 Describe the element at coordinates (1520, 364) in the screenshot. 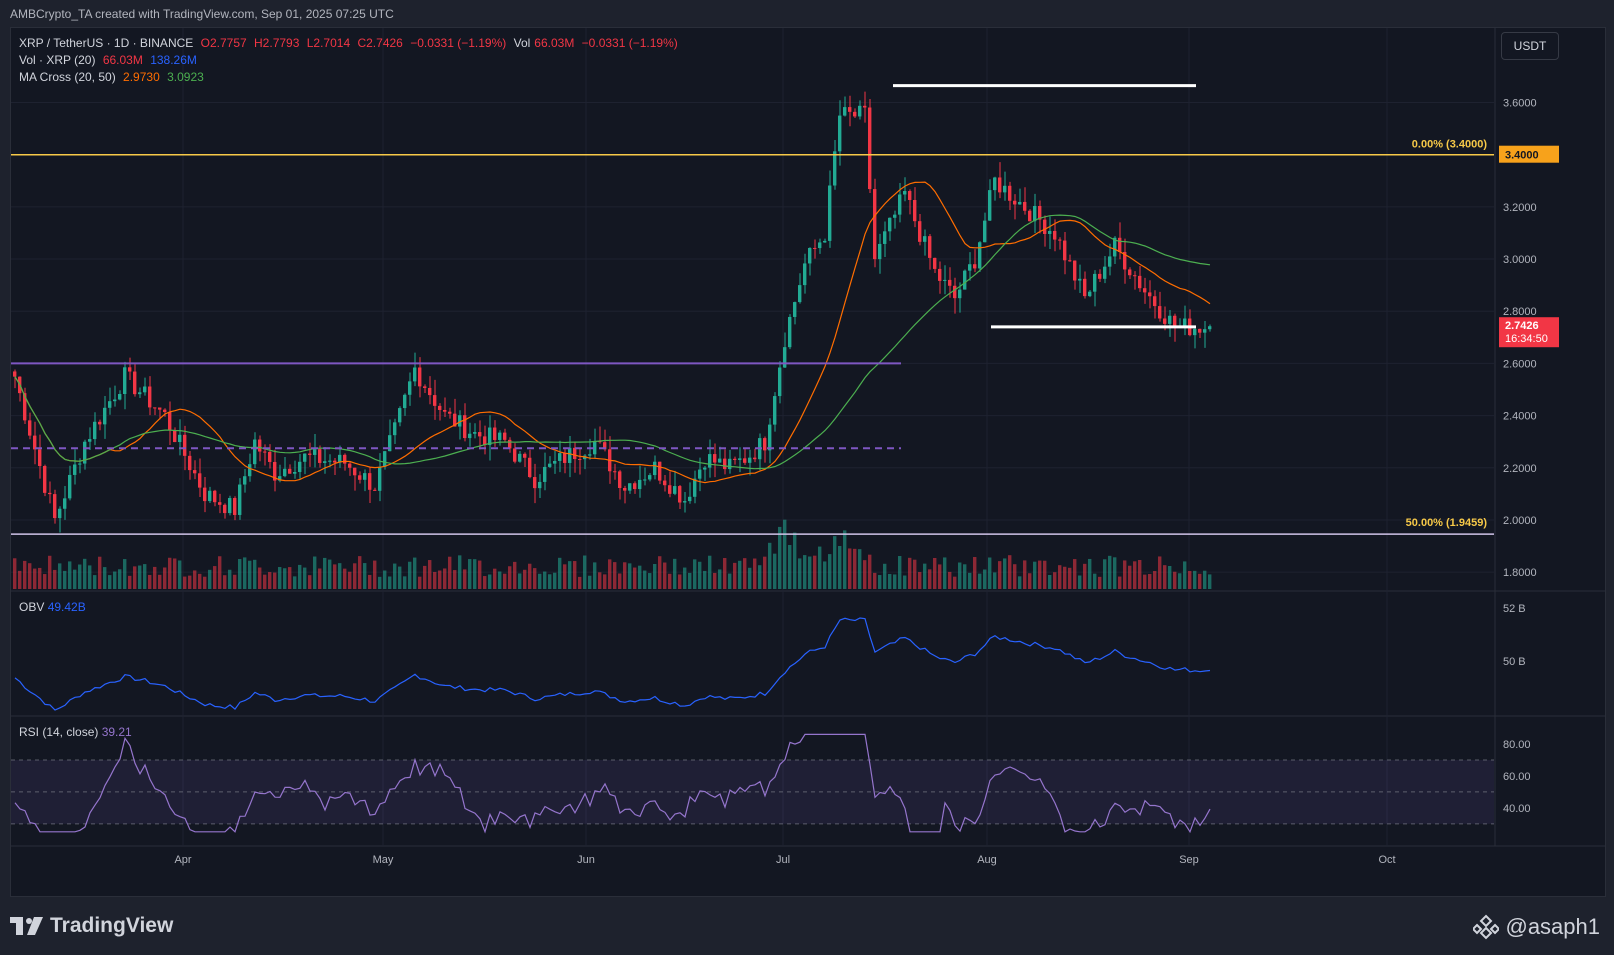

I see `price-tick-label: 2.6000` at that location.